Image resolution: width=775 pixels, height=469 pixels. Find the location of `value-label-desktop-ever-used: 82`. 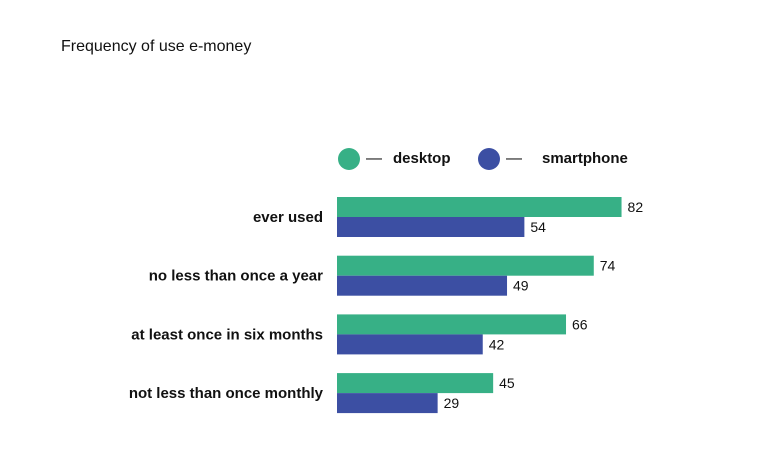

value-label-desktop-ever-used: 82 is located at coordinates (636, 207).